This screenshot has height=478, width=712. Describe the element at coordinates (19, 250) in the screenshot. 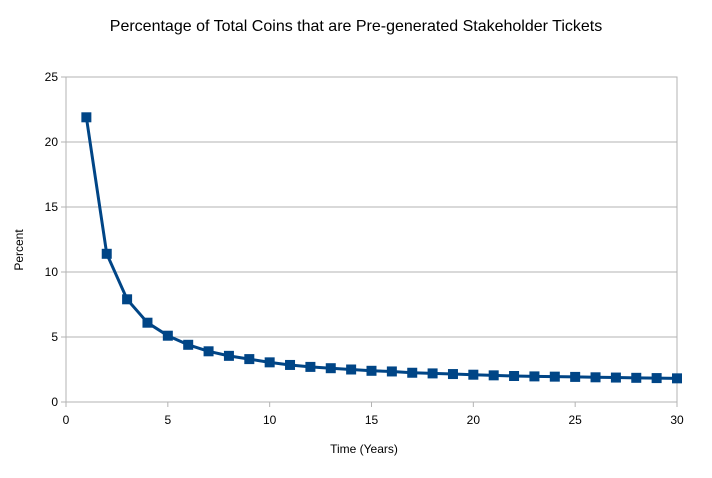

I see `y-axis-title: Percent` at that location.